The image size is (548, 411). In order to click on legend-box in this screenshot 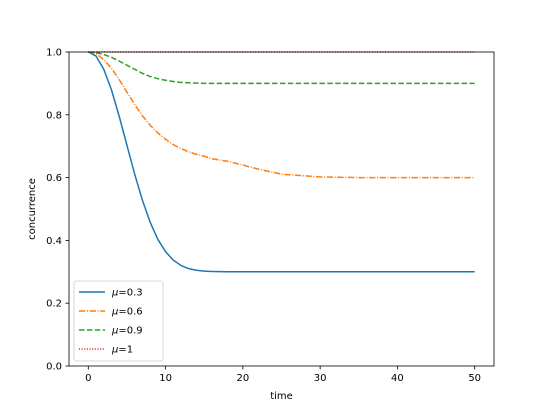, I will do `click(118, 321)`.